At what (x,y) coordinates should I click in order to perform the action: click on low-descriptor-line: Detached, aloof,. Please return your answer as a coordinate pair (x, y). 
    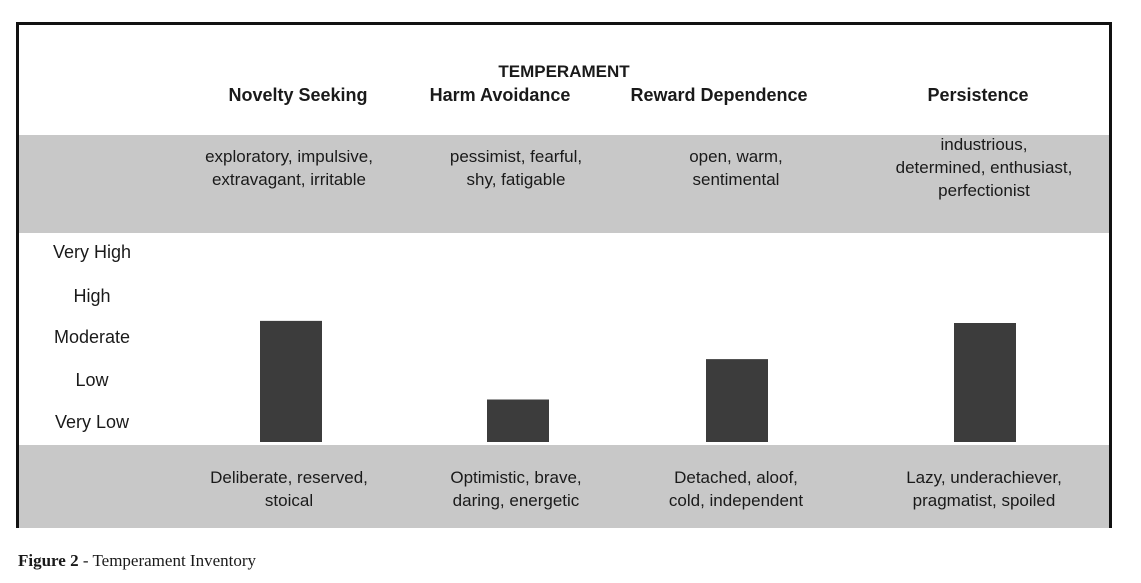
    Looking at the image, I should click on (736, 477).